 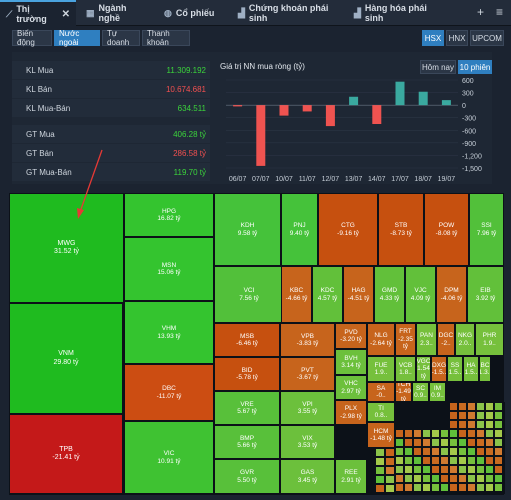 I want to click on subtab-fluctuation: Biến động, so click(x=32, y=38).